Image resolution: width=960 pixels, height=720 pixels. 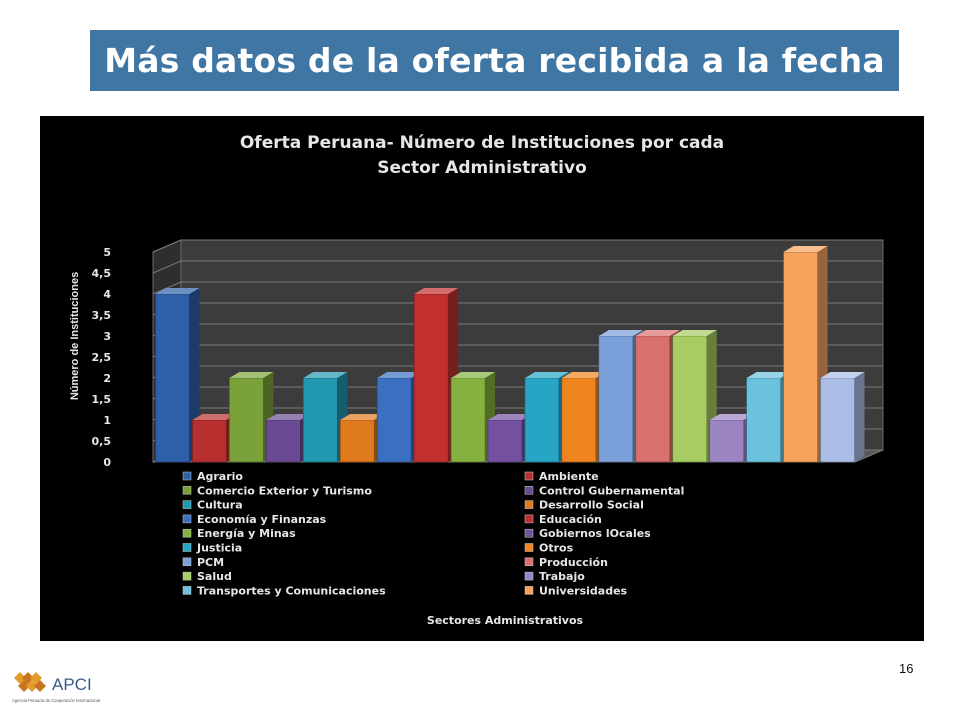 I want to click on y-tick-label: 2, so click(x=107, y=378).